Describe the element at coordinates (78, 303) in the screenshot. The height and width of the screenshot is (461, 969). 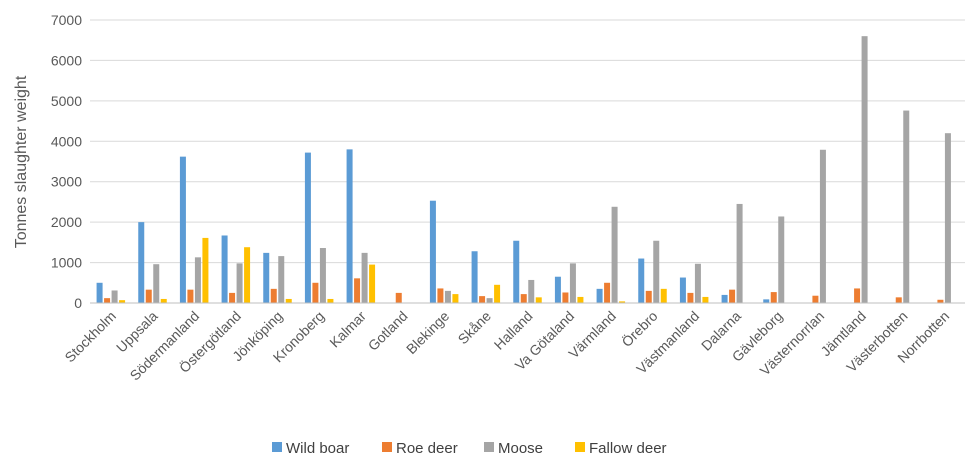
I see `y-tick-label: 0` at that location.